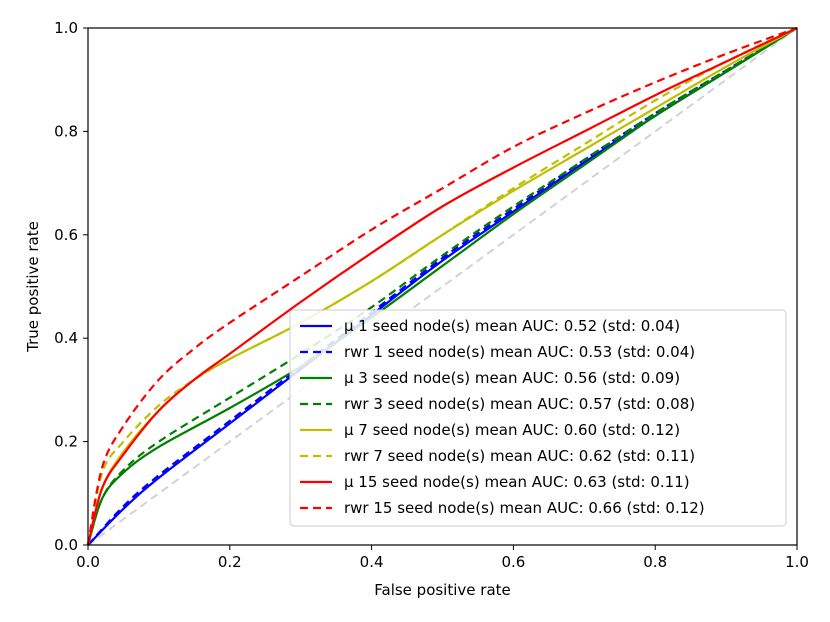 Image resolution: width=830 pixels, height=622 pixels. I want to click on y-tick-label: 0.6, so click(66, 235).